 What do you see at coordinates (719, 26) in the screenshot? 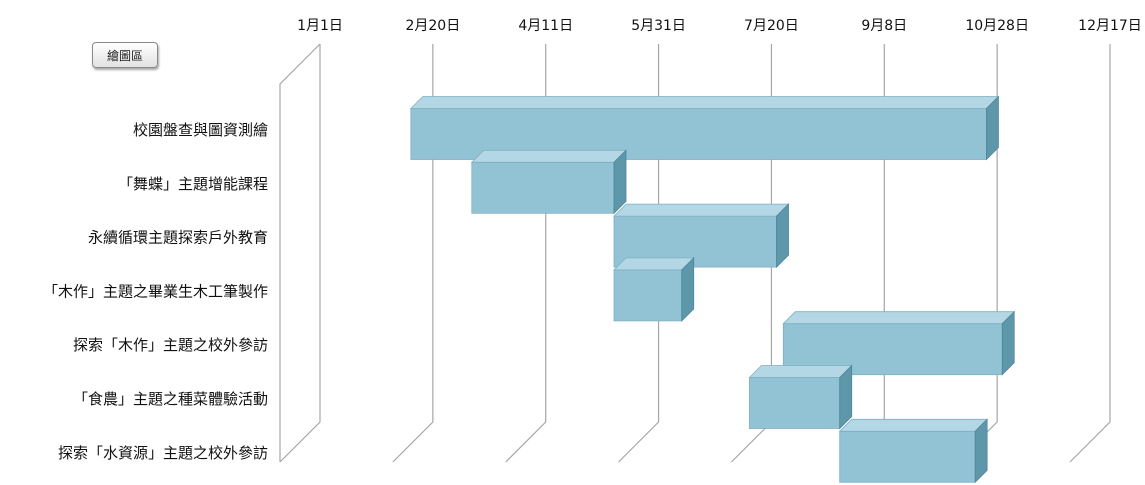
I see `x-axis-ticks: 1月1日 2月20日 4月11日 5月31日 7月20日 9月8日 10月28日 12月17日` at bounding box center [719, 26].